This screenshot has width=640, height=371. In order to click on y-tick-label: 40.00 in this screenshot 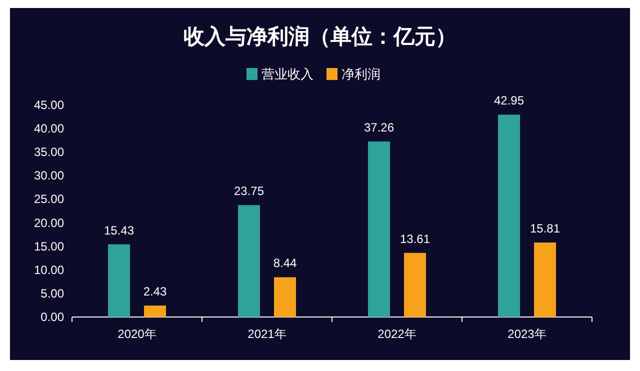, I will do `click(49, 129)`.